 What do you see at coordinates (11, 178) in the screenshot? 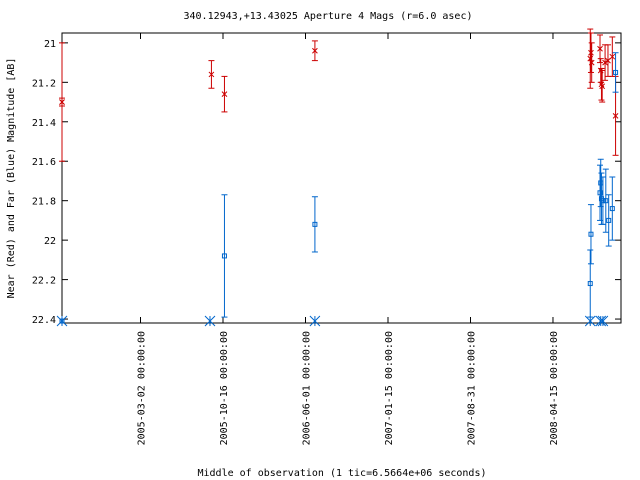
I see `y-axis-label: Near (Red) and Far (Blue) Magnitude [AB]` at bounding box center [11, 178].